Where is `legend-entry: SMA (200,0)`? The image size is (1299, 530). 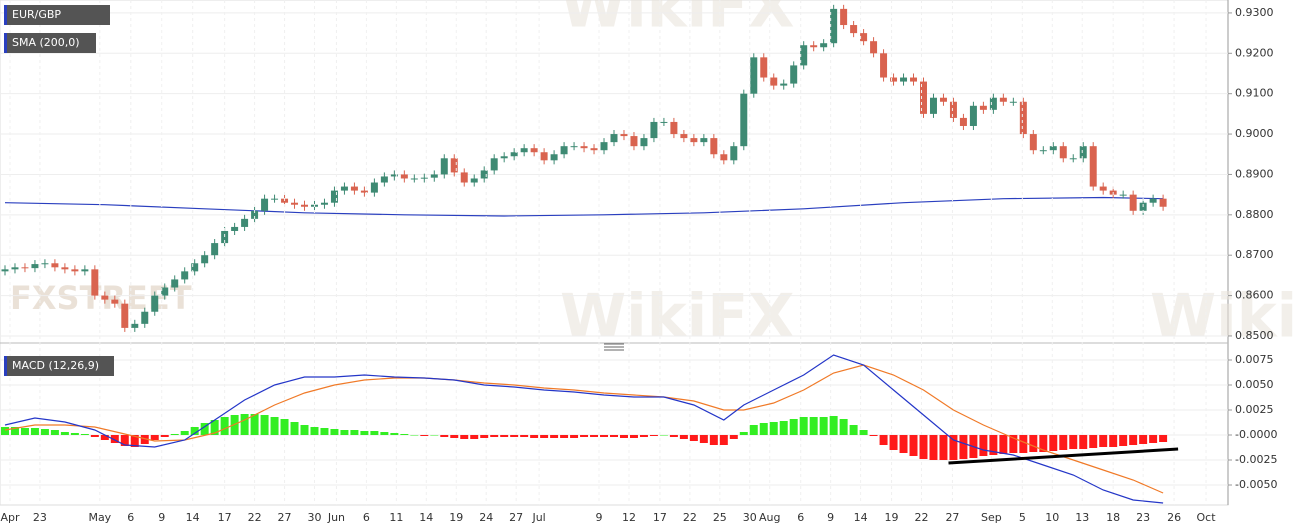 legend-entry: SMA (200,0) is located at coordinates (46, 42).